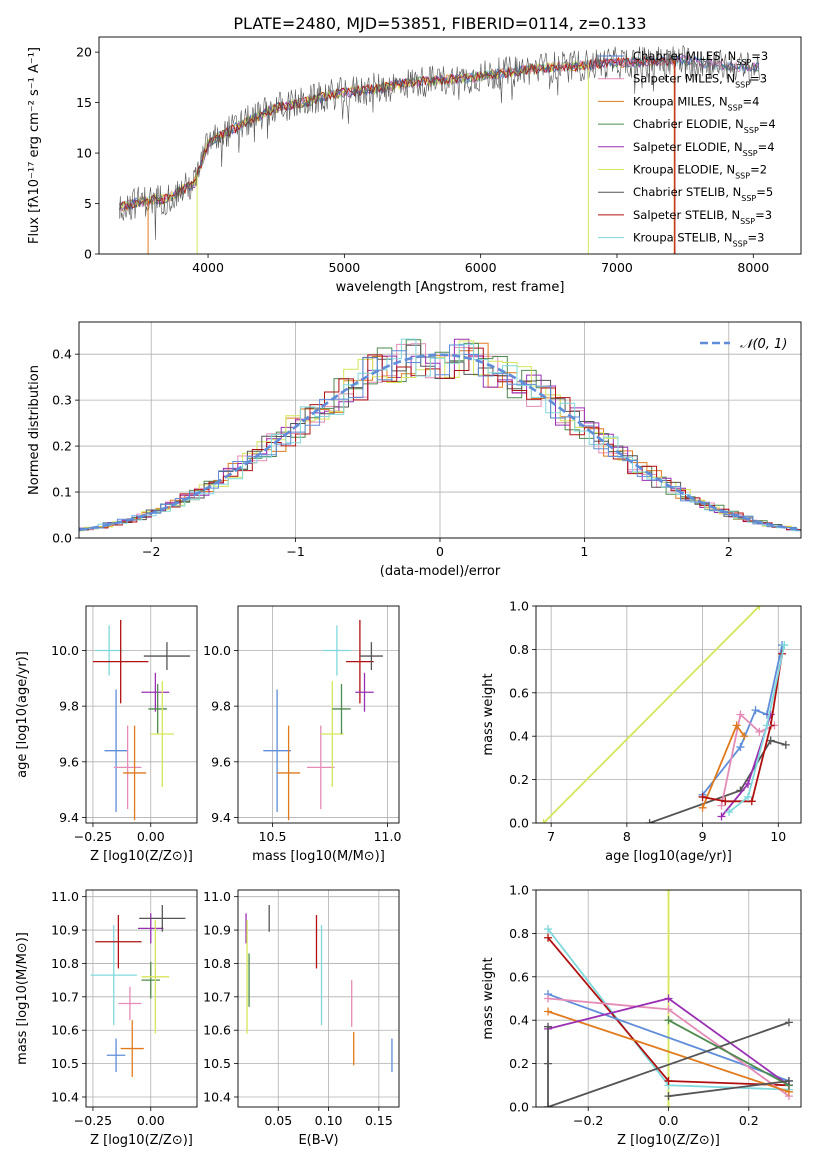  I want to click on y-tick-label: 10.6, so click(217, 1030).